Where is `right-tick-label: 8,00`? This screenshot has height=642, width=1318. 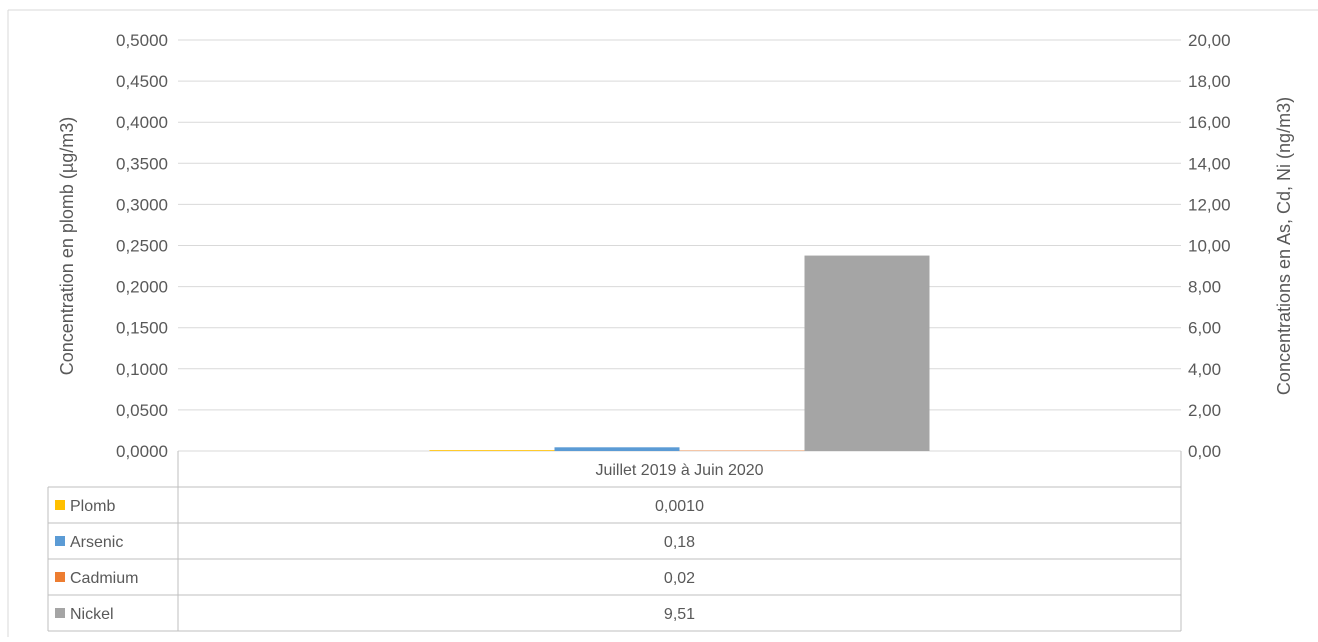
right-tick-label: 8,00 is located at coordinates (1204, 287).